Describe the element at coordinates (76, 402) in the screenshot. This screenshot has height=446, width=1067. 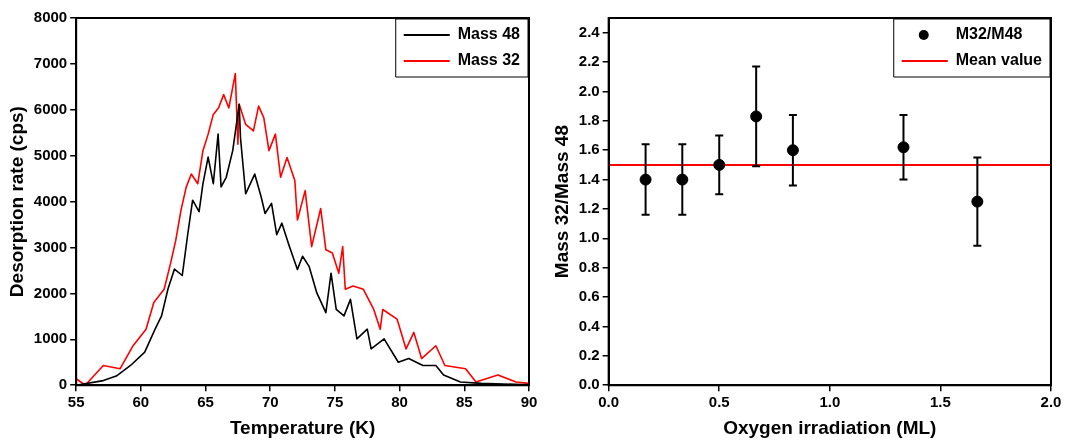
I see `x-tick-label: 55` at that location.